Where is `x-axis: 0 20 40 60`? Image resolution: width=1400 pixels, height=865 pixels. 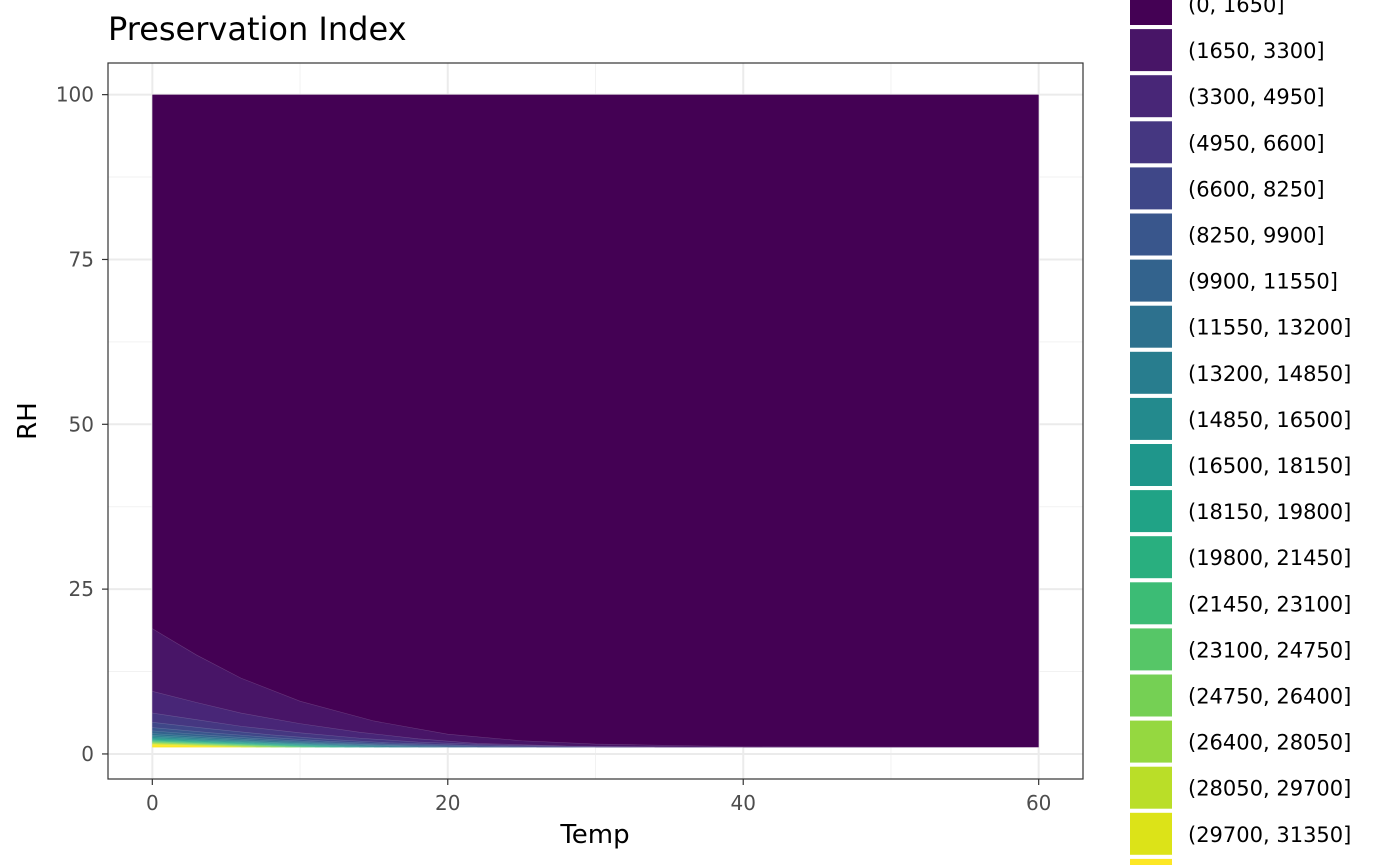 x-axis: 0 20 40 60 is located at coordinates (598, 797).